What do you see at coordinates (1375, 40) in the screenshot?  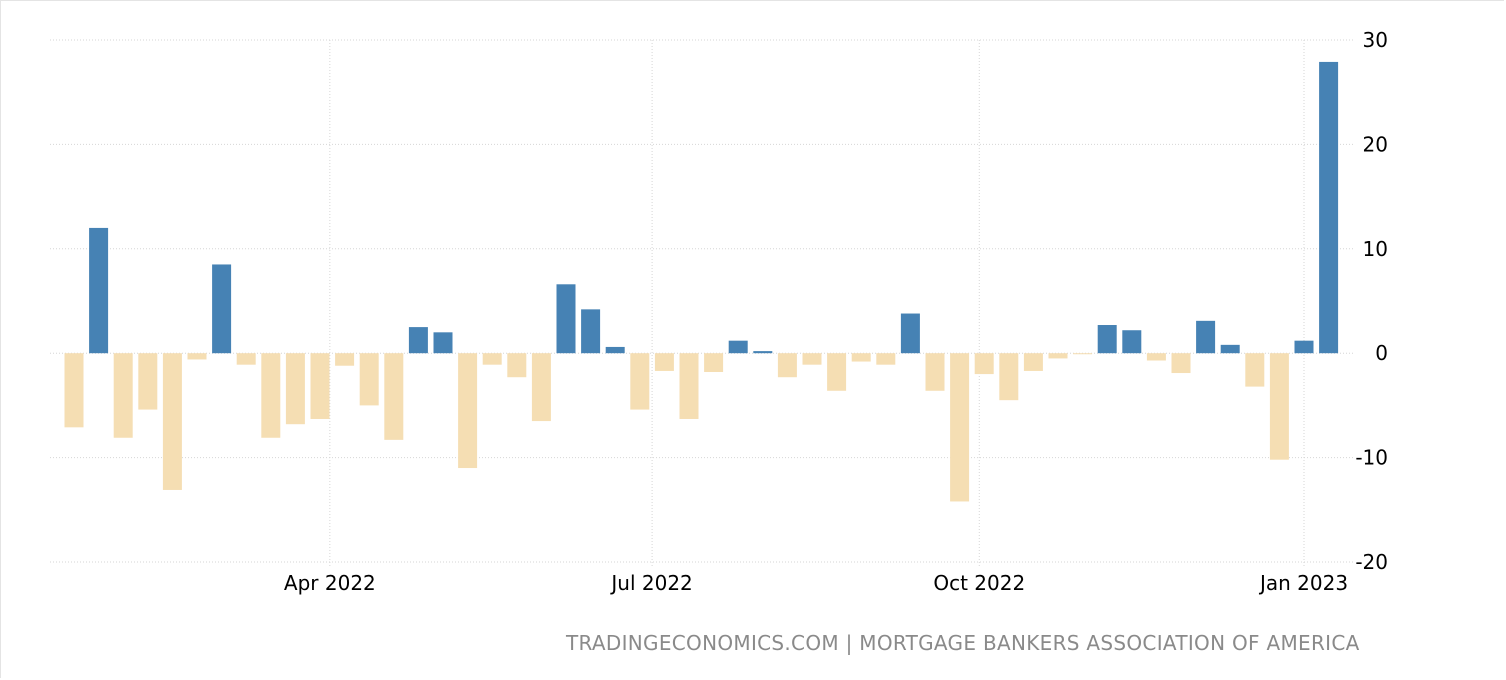 I see `y-tick-label: 30` at bounding box center [1375, 40].